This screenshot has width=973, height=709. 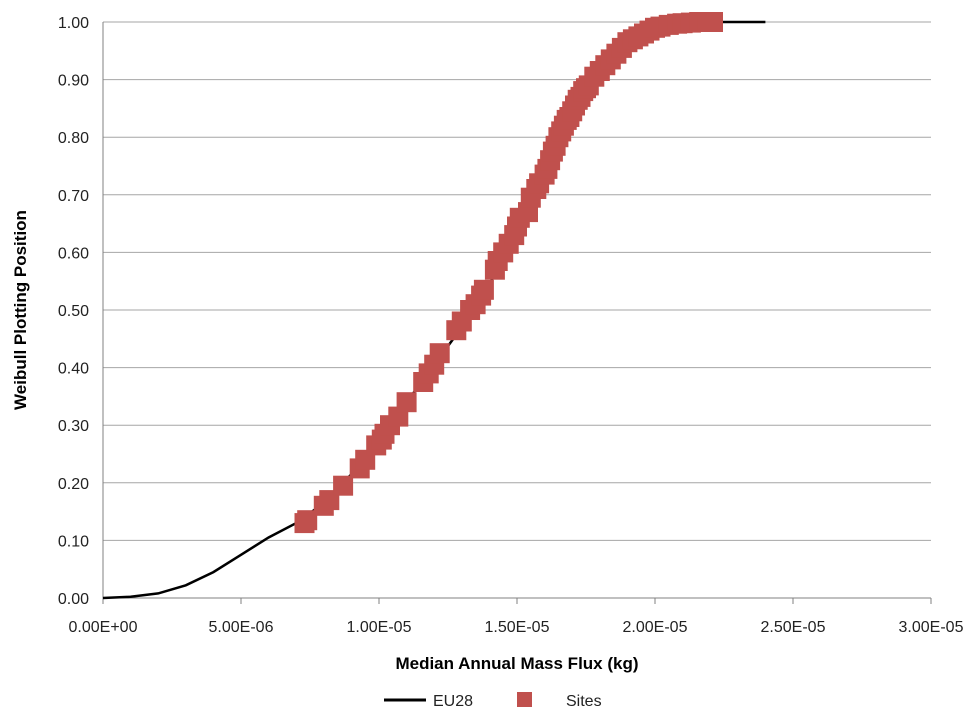 I want to click on legend-eu28-label: EU28, so click(x=453, y=701).